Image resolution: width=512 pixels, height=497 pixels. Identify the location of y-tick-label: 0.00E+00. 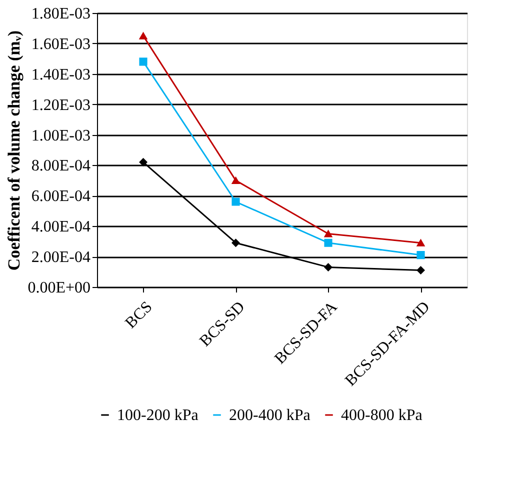
(59, 288).